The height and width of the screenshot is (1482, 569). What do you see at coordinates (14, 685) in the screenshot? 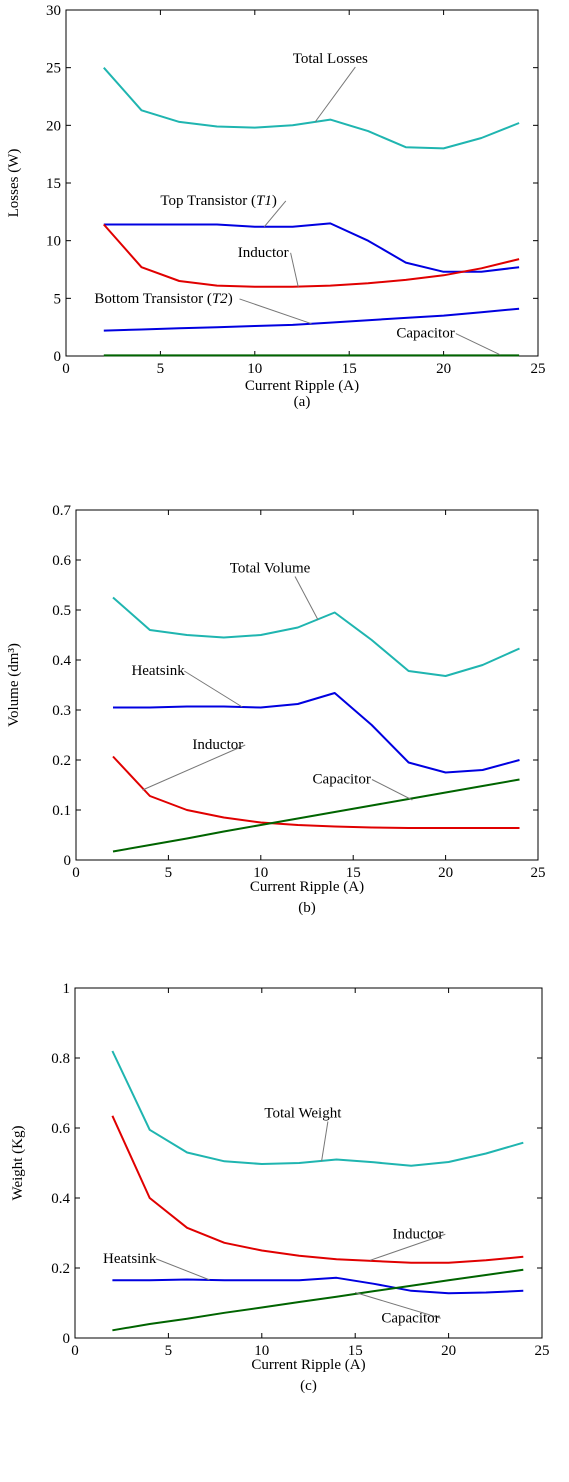
I see `y-axis-label: Volume (dm³)` at bounding box center [14, 685].